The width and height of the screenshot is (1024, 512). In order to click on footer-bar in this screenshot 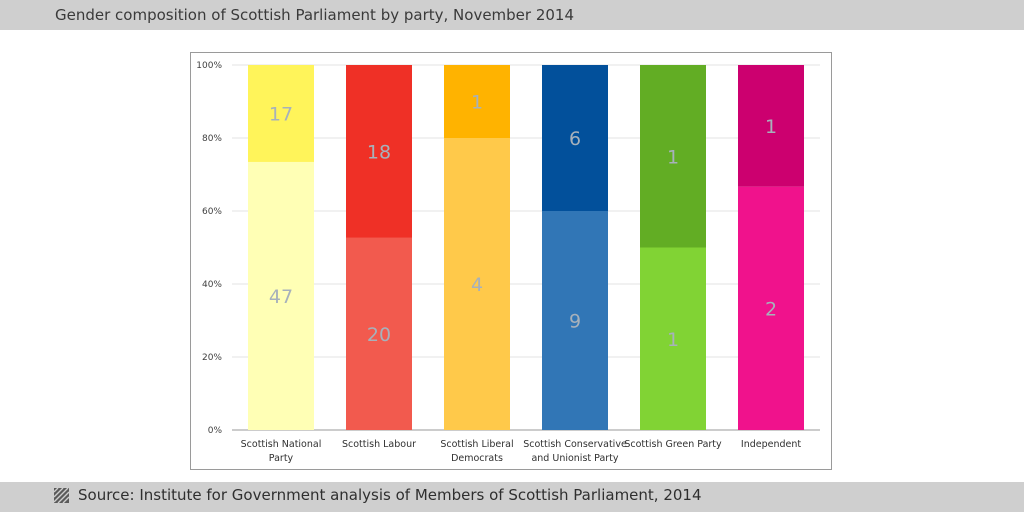, I will do `click(512, 497)`.